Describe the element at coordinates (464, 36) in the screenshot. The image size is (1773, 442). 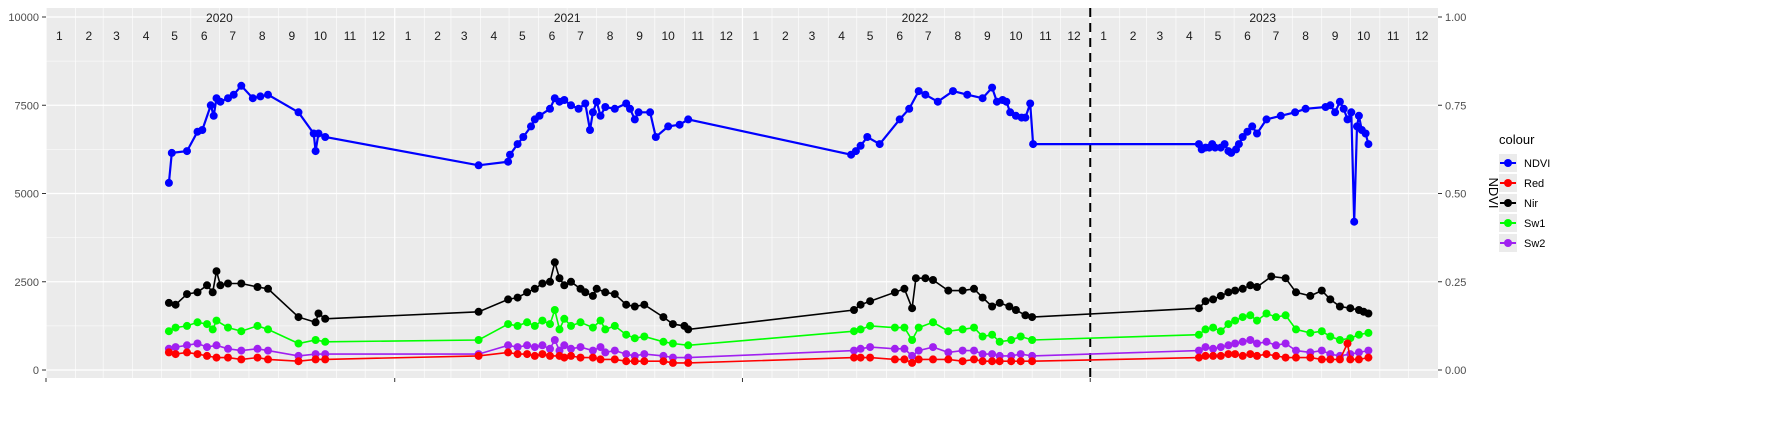
I see `month-label: 3` at that location.